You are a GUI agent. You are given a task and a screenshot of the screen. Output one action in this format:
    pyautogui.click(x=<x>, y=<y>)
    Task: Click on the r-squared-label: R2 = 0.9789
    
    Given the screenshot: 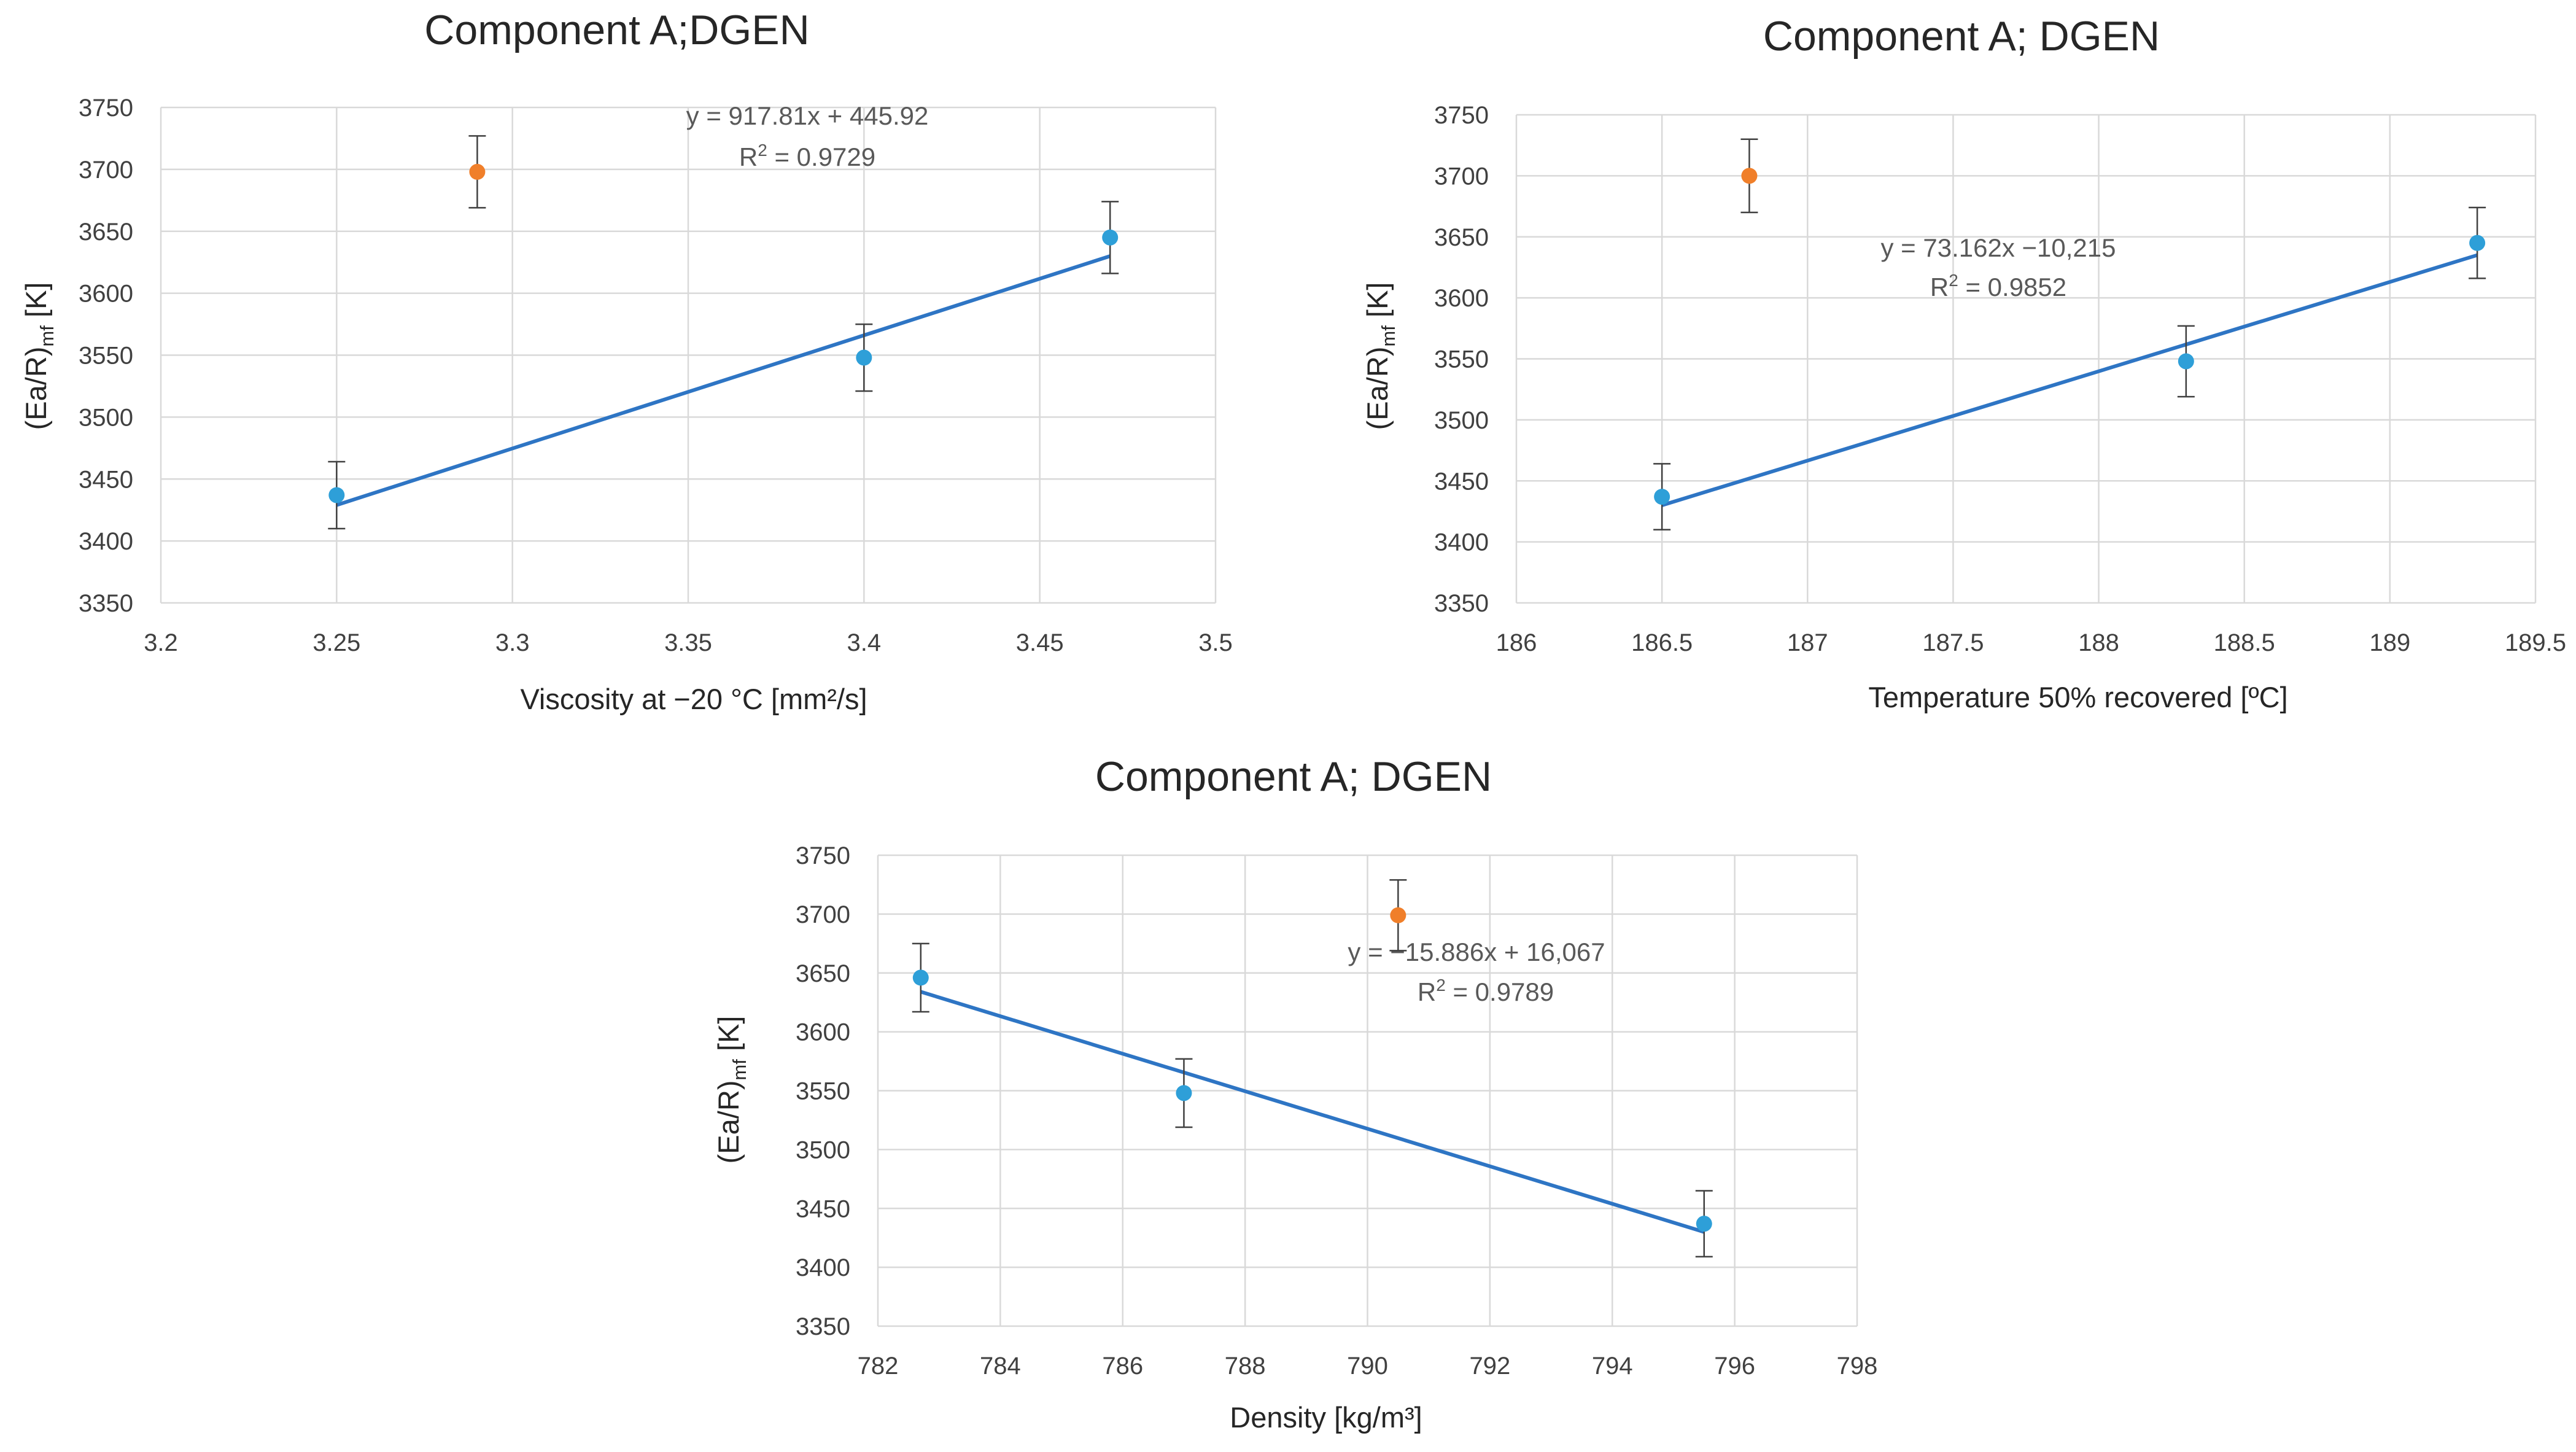 What is the action you would take?
    pyautogui.click(x=1486, y=991)
    